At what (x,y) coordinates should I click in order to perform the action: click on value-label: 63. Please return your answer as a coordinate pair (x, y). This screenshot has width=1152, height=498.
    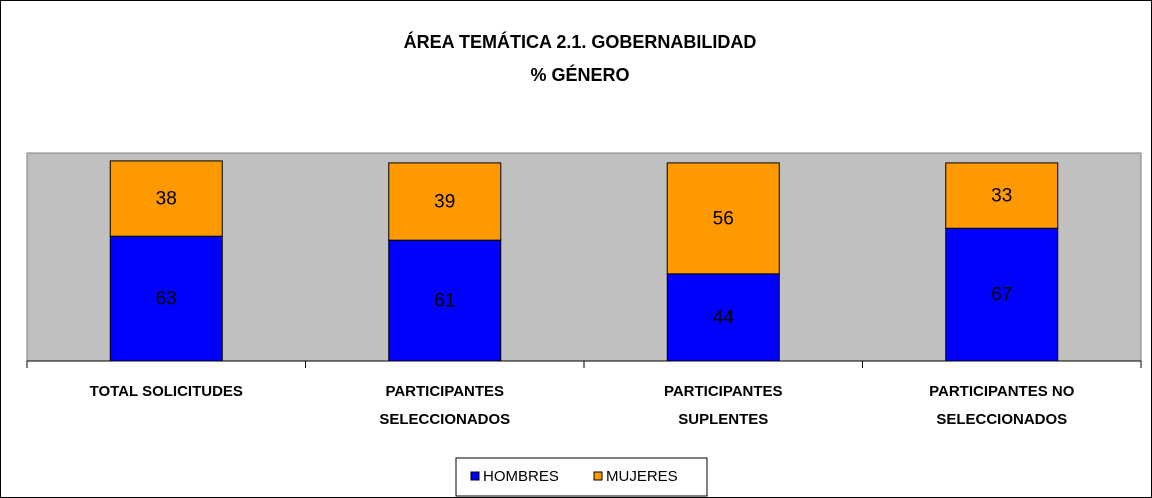
    Looking at the image, I should click on (166, 299).